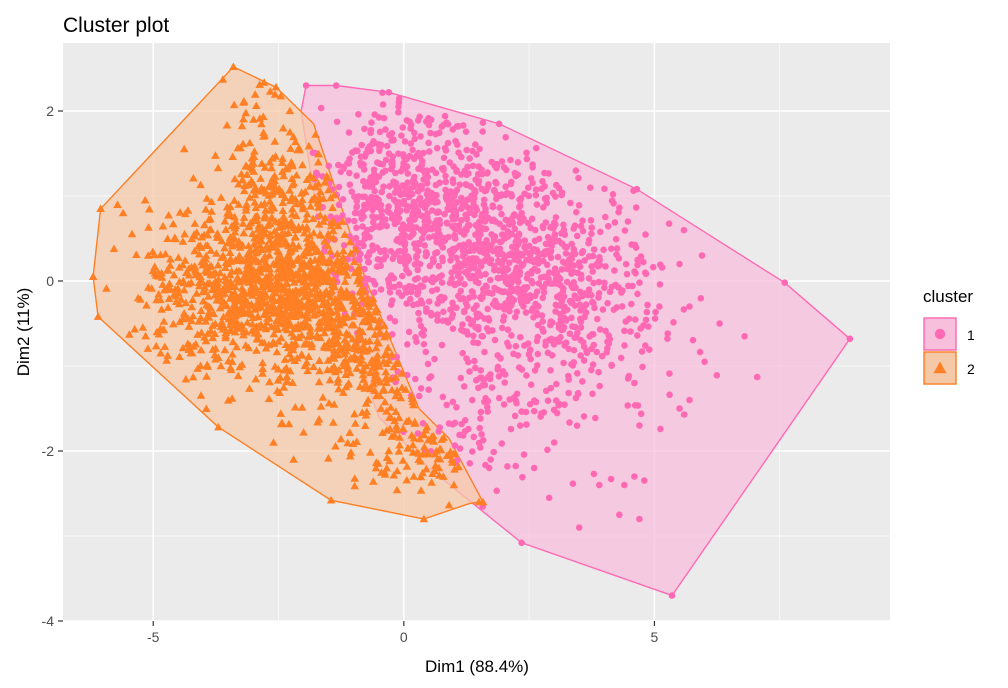  What do you see at coordinates (940, 367) in the screenshot?
I see `legend-triangle-marker` at bounding box center [940, 367].